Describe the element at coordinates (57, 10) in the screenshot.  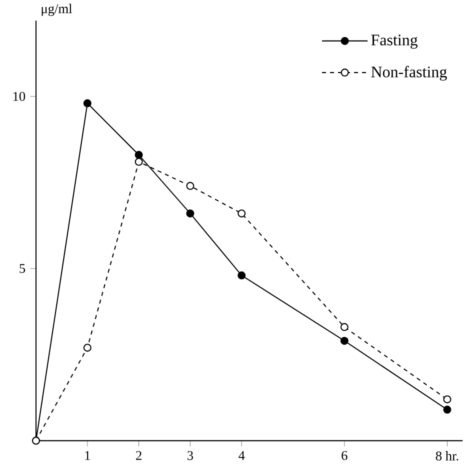
I see `y-axis-title: μg/ml` at that location.